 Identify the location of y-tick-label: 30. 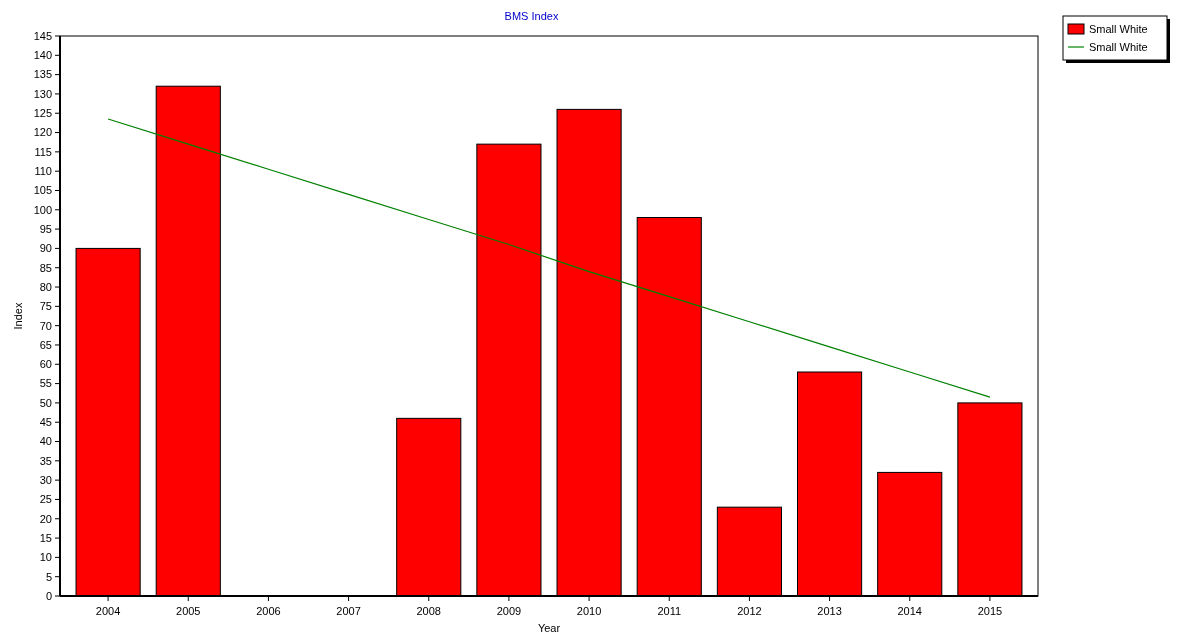
(45, 479).